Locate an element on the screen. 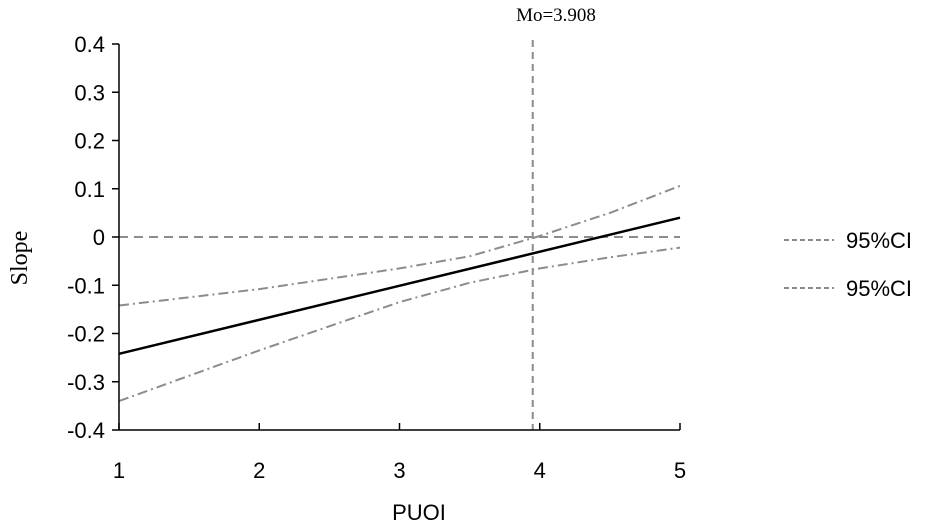 The image size is (931, 525). y-tick-label: 0.3 is located at coordinates (89, 92).